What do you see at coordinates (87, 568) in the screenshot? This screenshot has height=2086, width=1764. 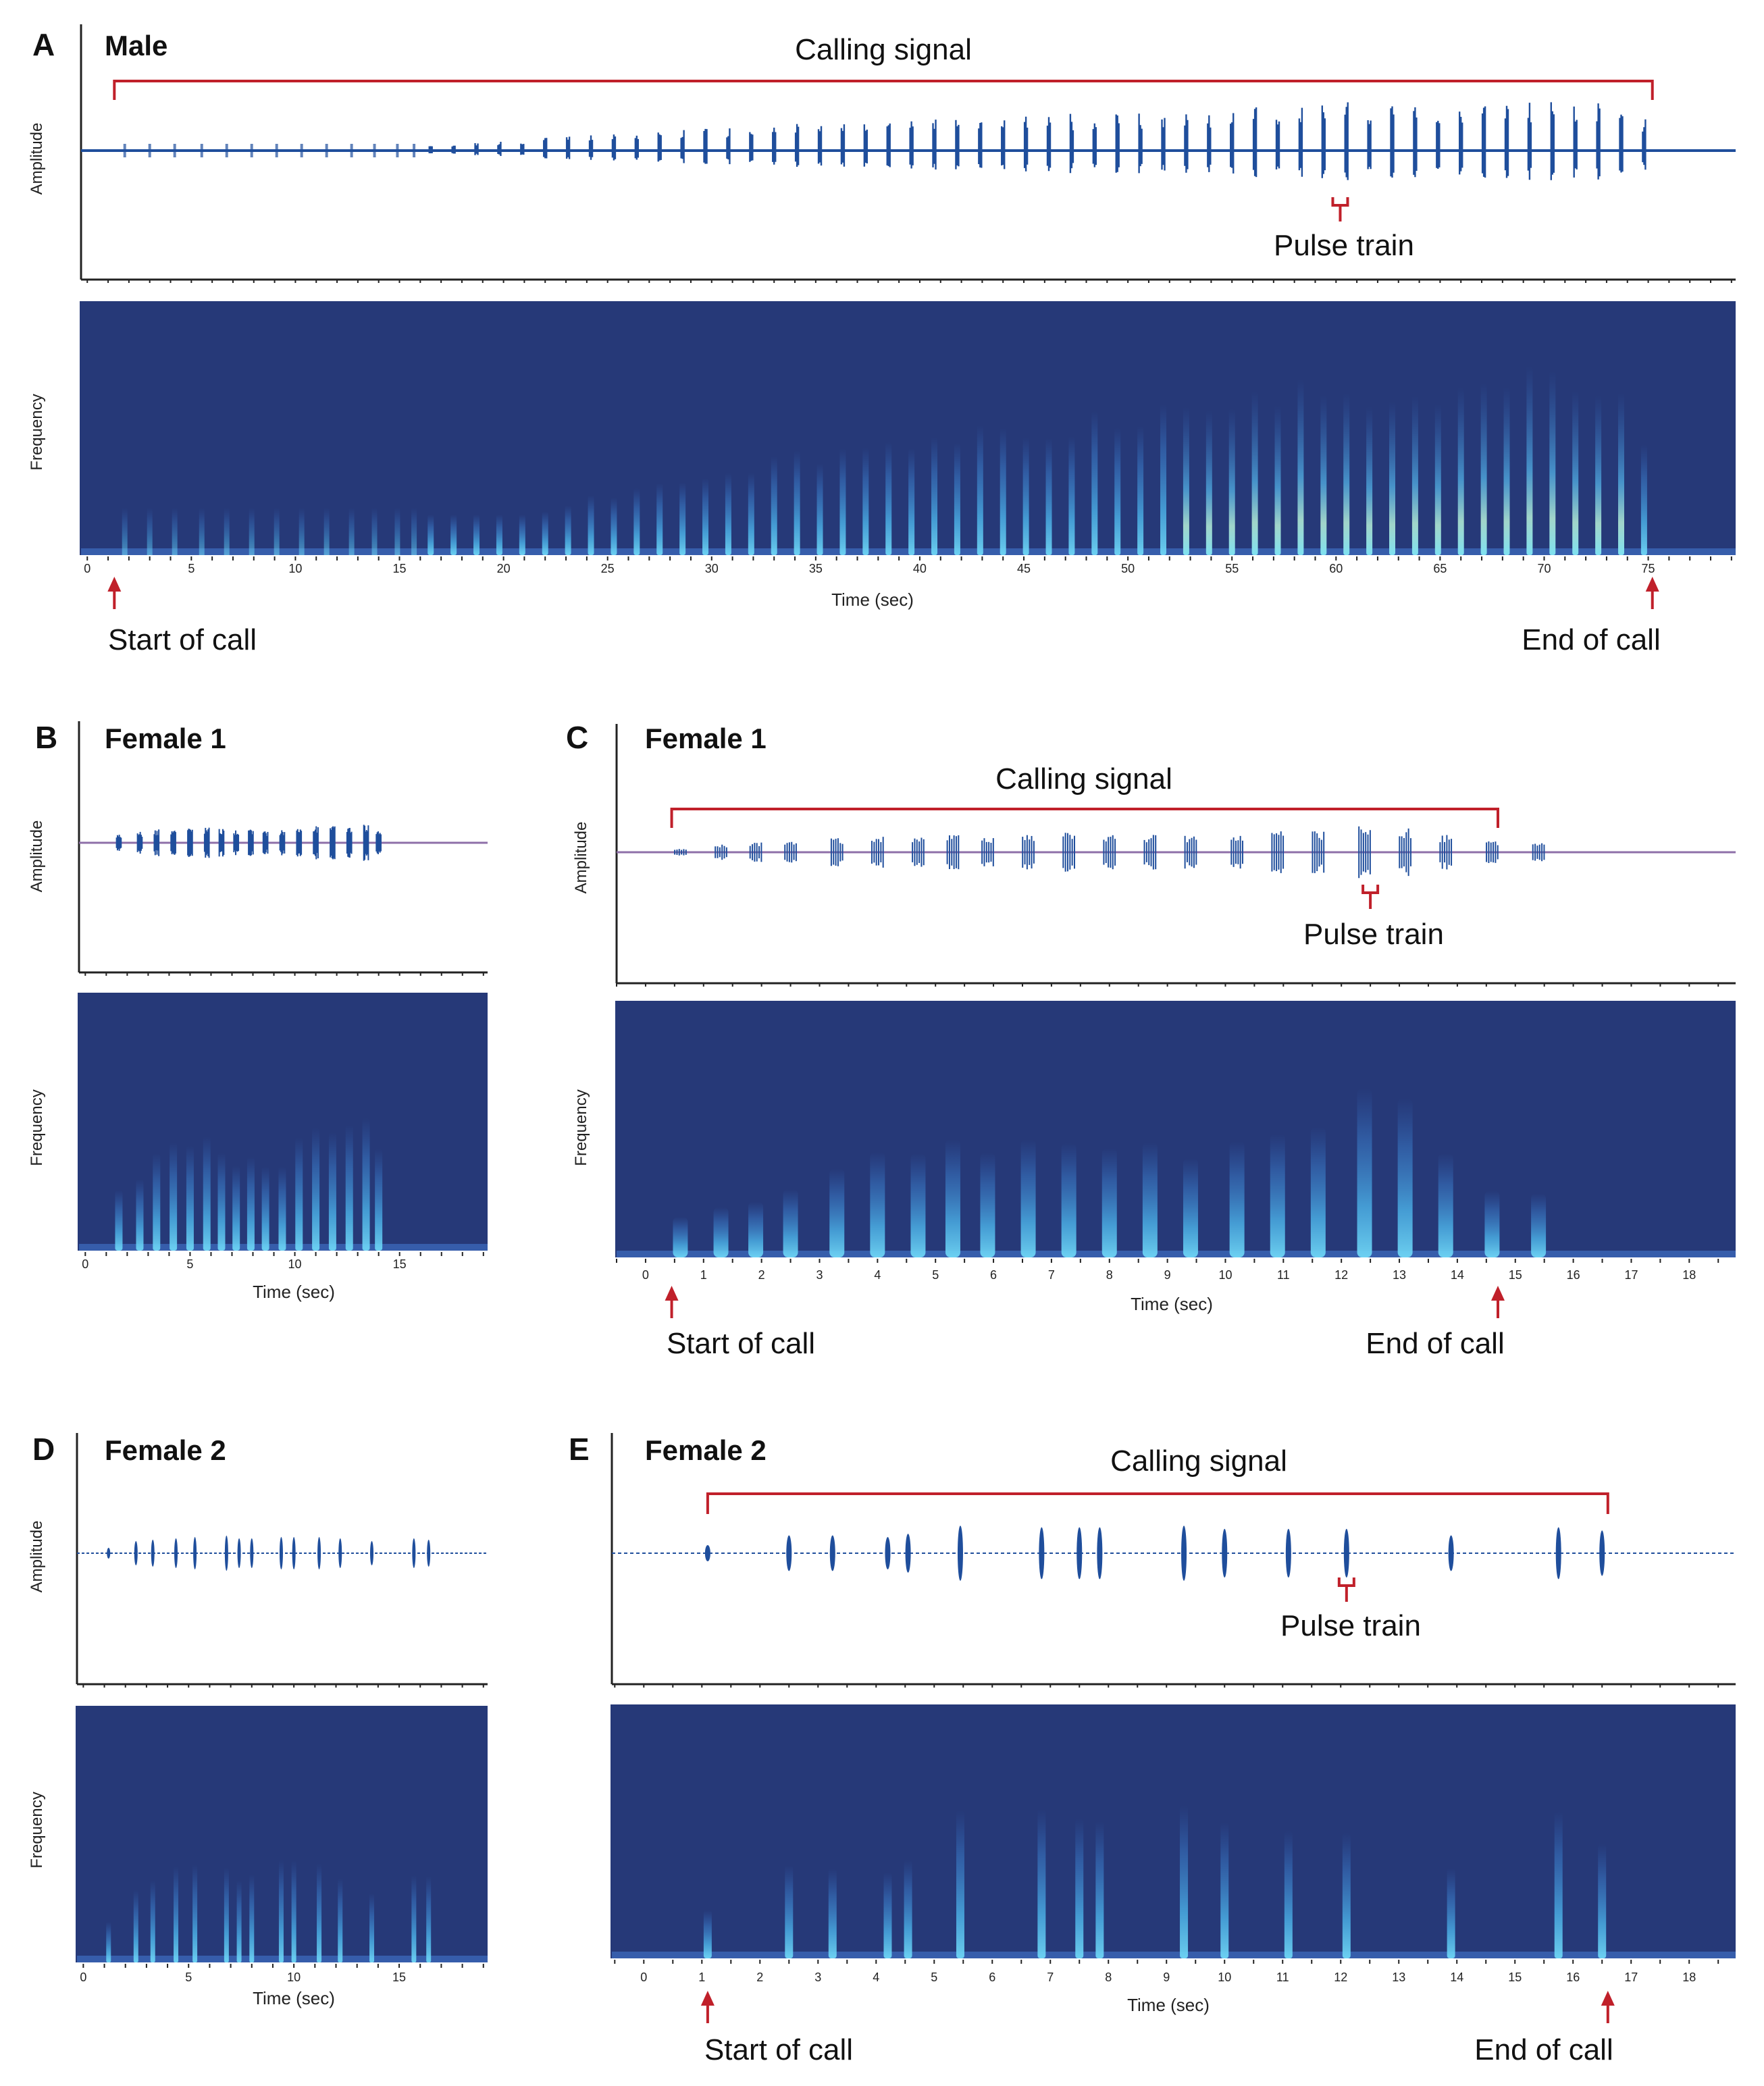 I see `time-tick-label: 0` at bounding box center [87, 568].